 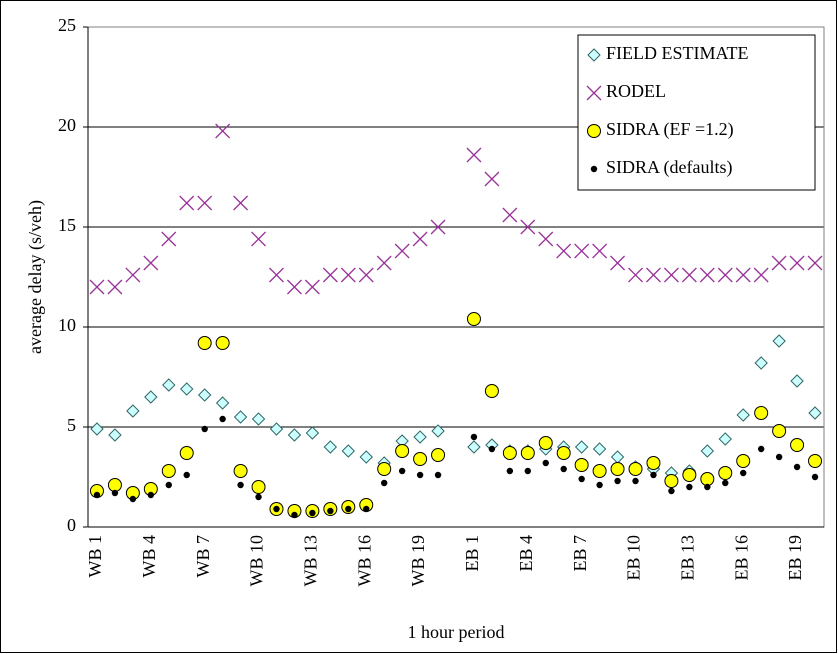 I want to click on legend-label: SIDRA (defaults), so click(x=669, y=167).